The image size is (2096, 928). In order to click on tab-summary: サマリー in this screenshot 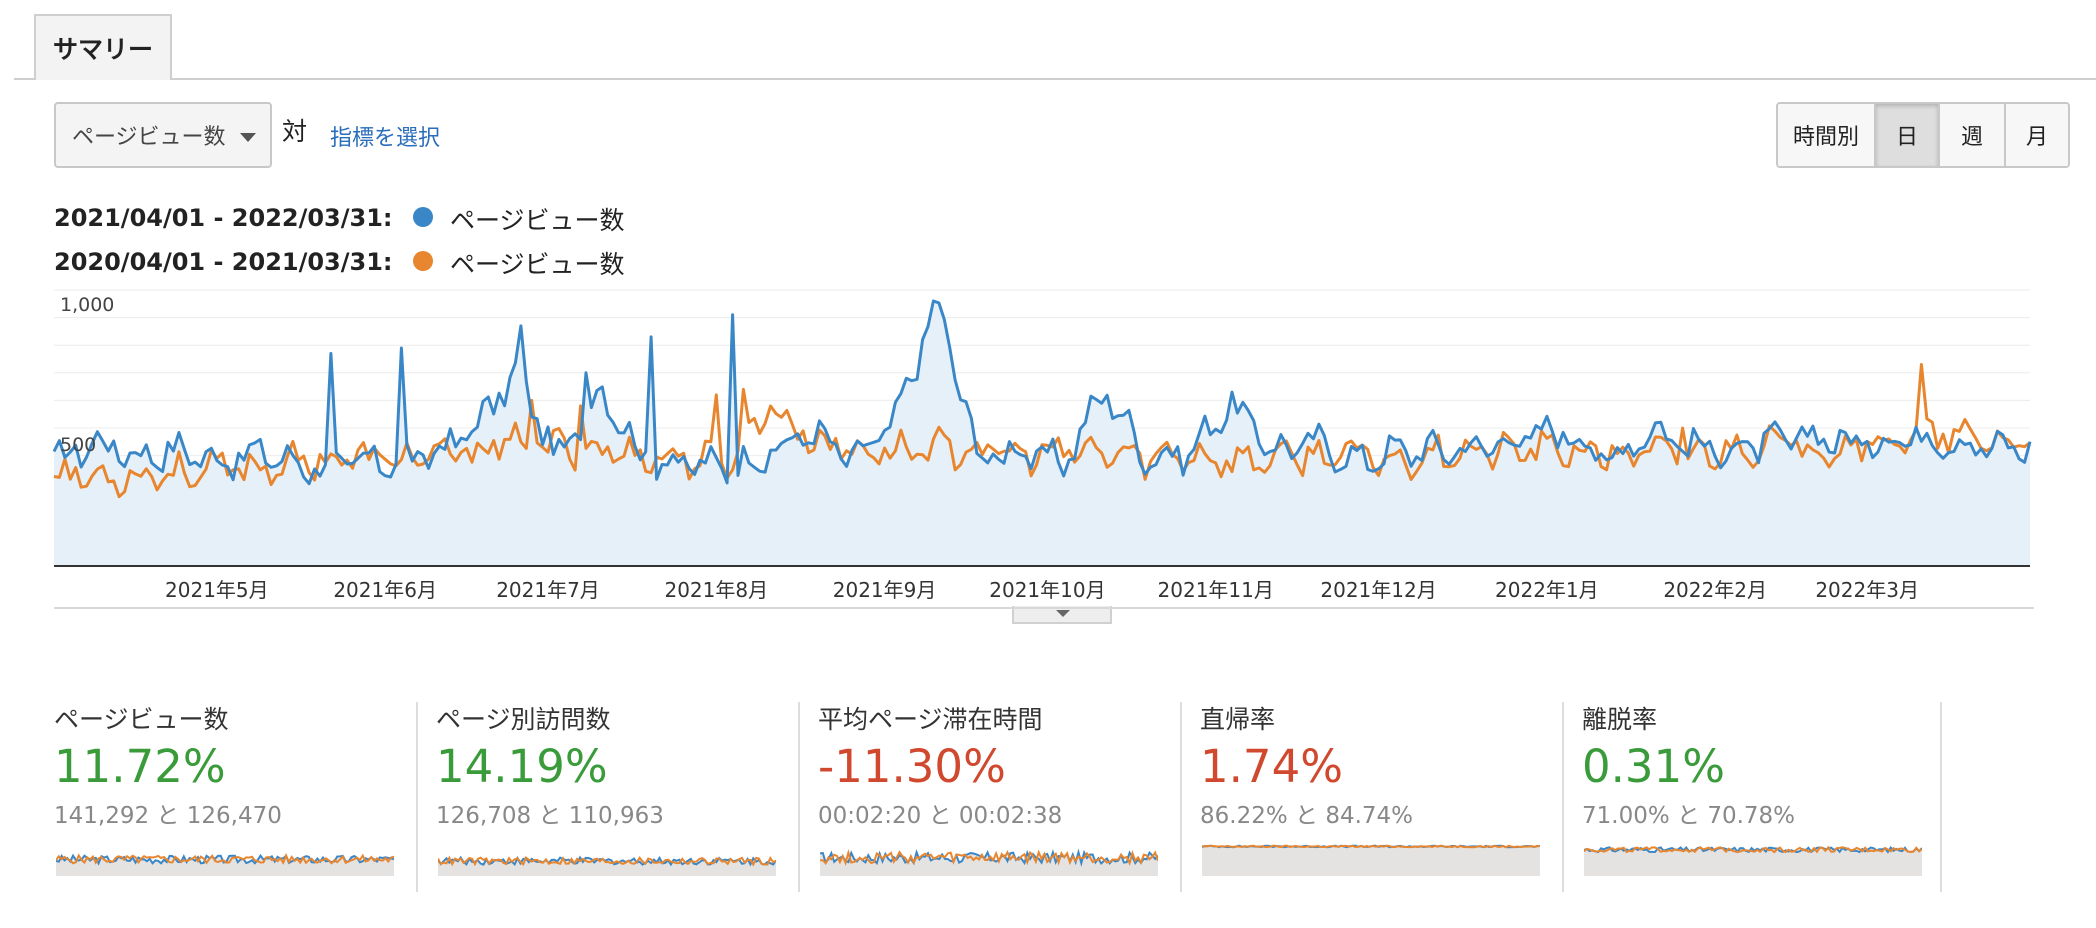, I will do `click(103, 47)`.